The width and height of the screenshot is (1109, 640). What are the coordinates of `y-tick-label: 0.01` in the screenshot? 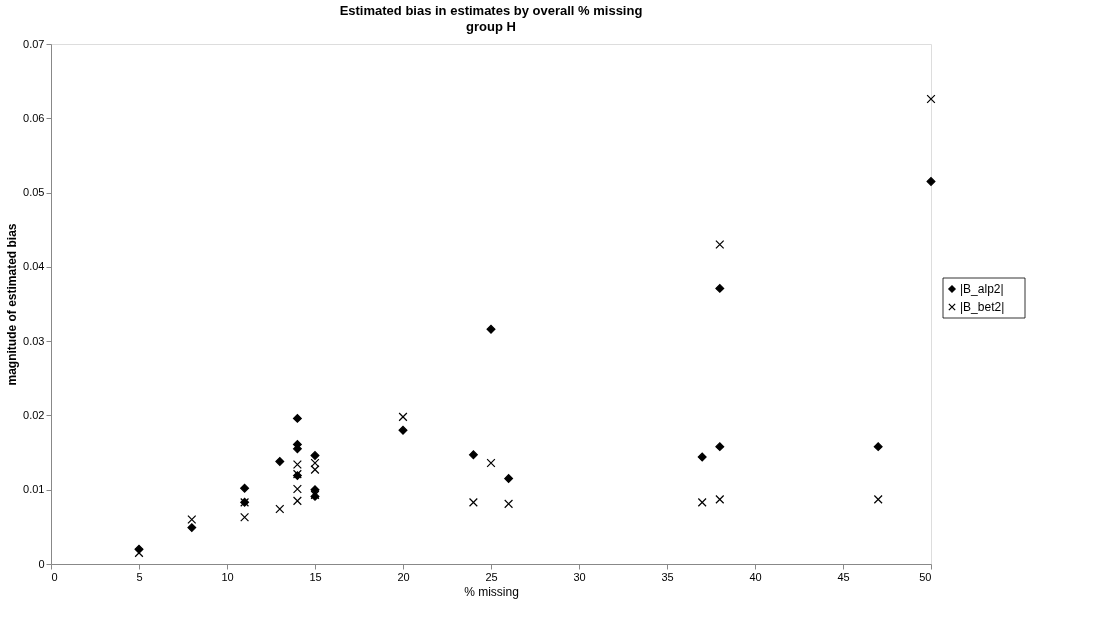 It's located at (34, 489).